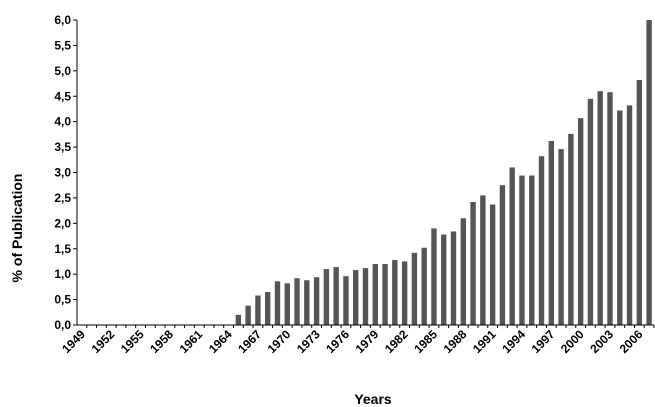 This screenshot has width=655, height=407. Describe the element at coordinates (571, 229) in the screenshot. I see `bar-1999` at that location.